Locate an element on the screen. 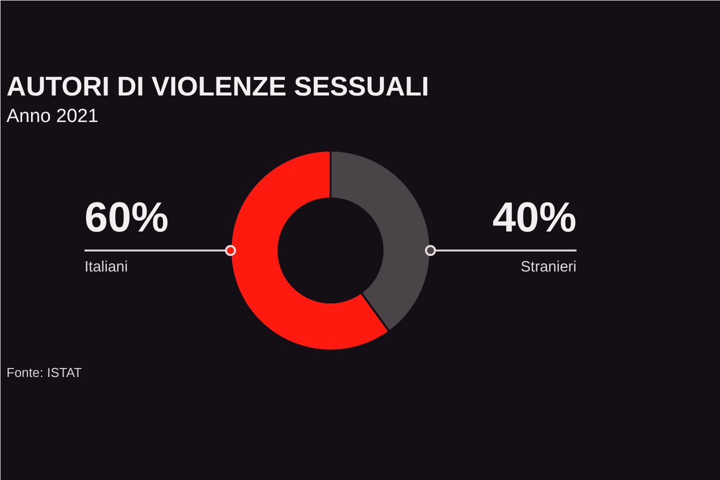 The height and width of the screenshot is (480, 720). data-label: 40% is located at coordinates (534, 217).